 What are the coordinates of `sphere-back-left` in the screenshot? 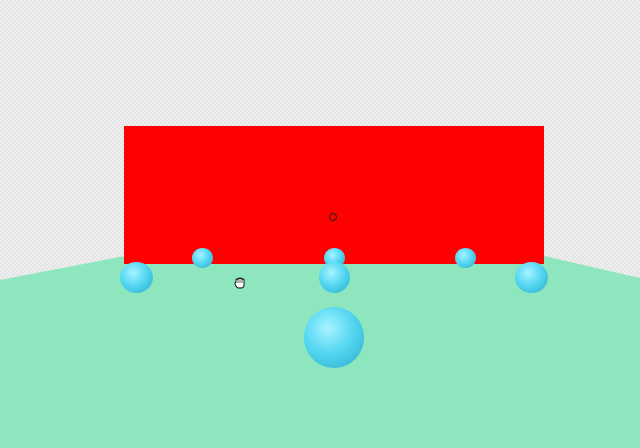 It's located at (202, 258).